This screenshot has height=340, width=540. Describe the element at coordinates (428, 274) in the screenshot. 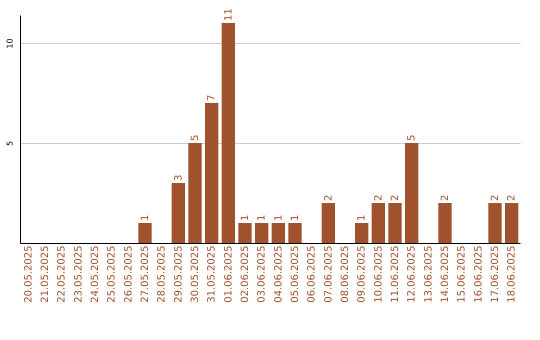

I see `x-tick-label: 13.06.2025` at that location.